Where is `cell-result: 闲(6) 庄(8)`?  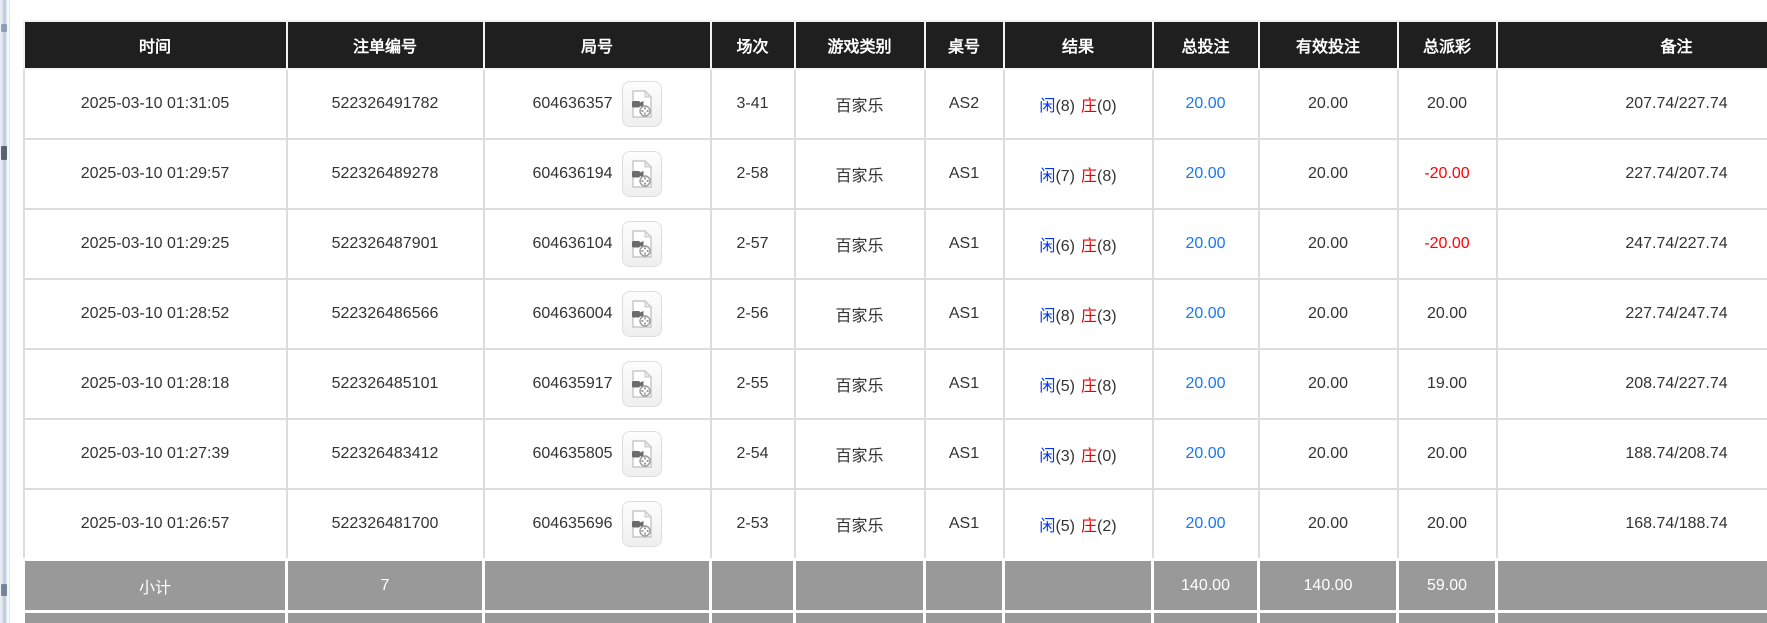 cell-result: 闲(6) 庄(8) is located at coordinates (1078, 244).